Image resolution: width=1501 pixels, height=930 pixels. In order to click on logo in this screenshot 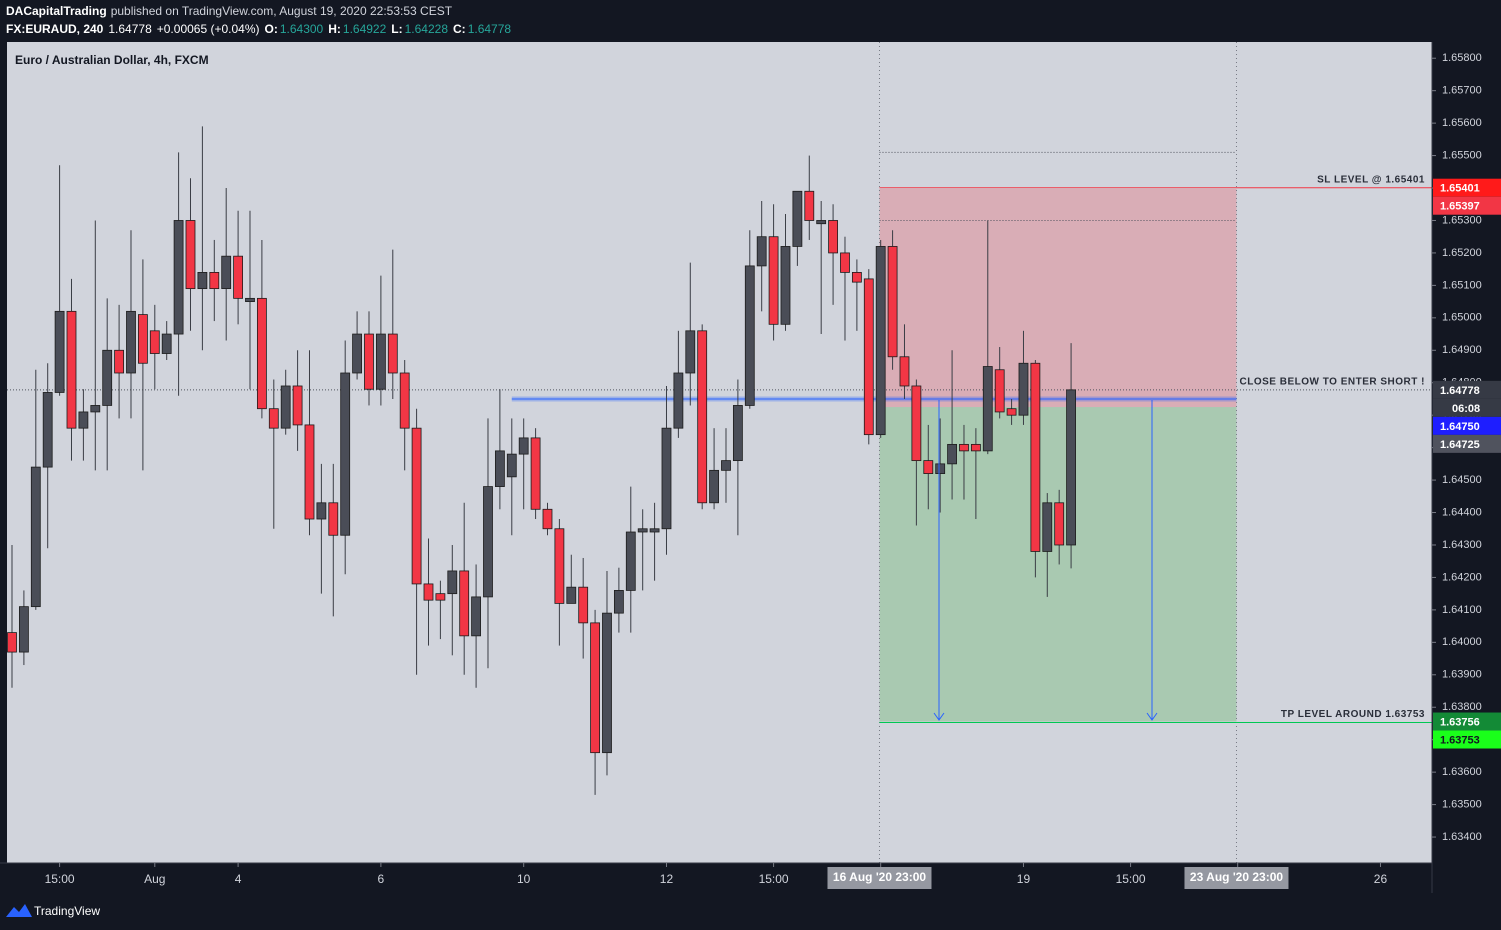, I will do `click(19, 910)`.